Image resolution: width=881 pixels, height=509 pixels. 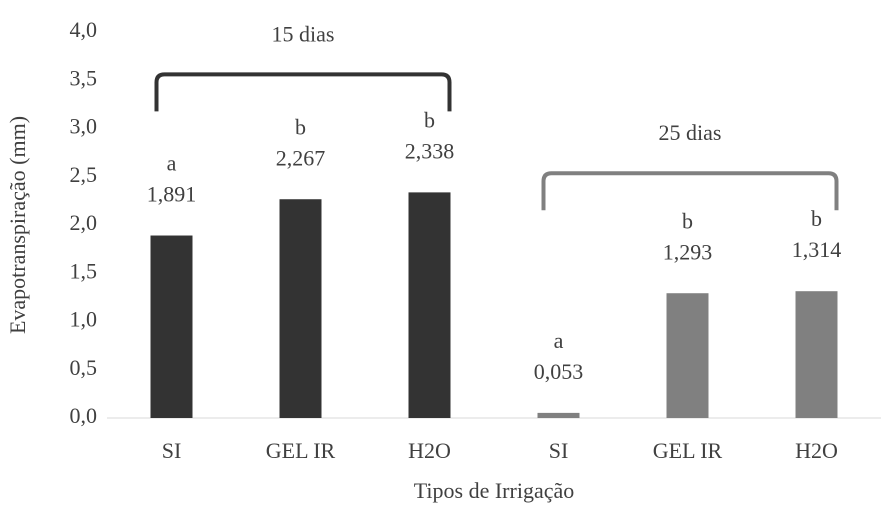 What do you see at coordinates (494, 490) in the screenshot?
I see `x-axis-title: Tipos de Irrigação` at bounding box center [494, 490].